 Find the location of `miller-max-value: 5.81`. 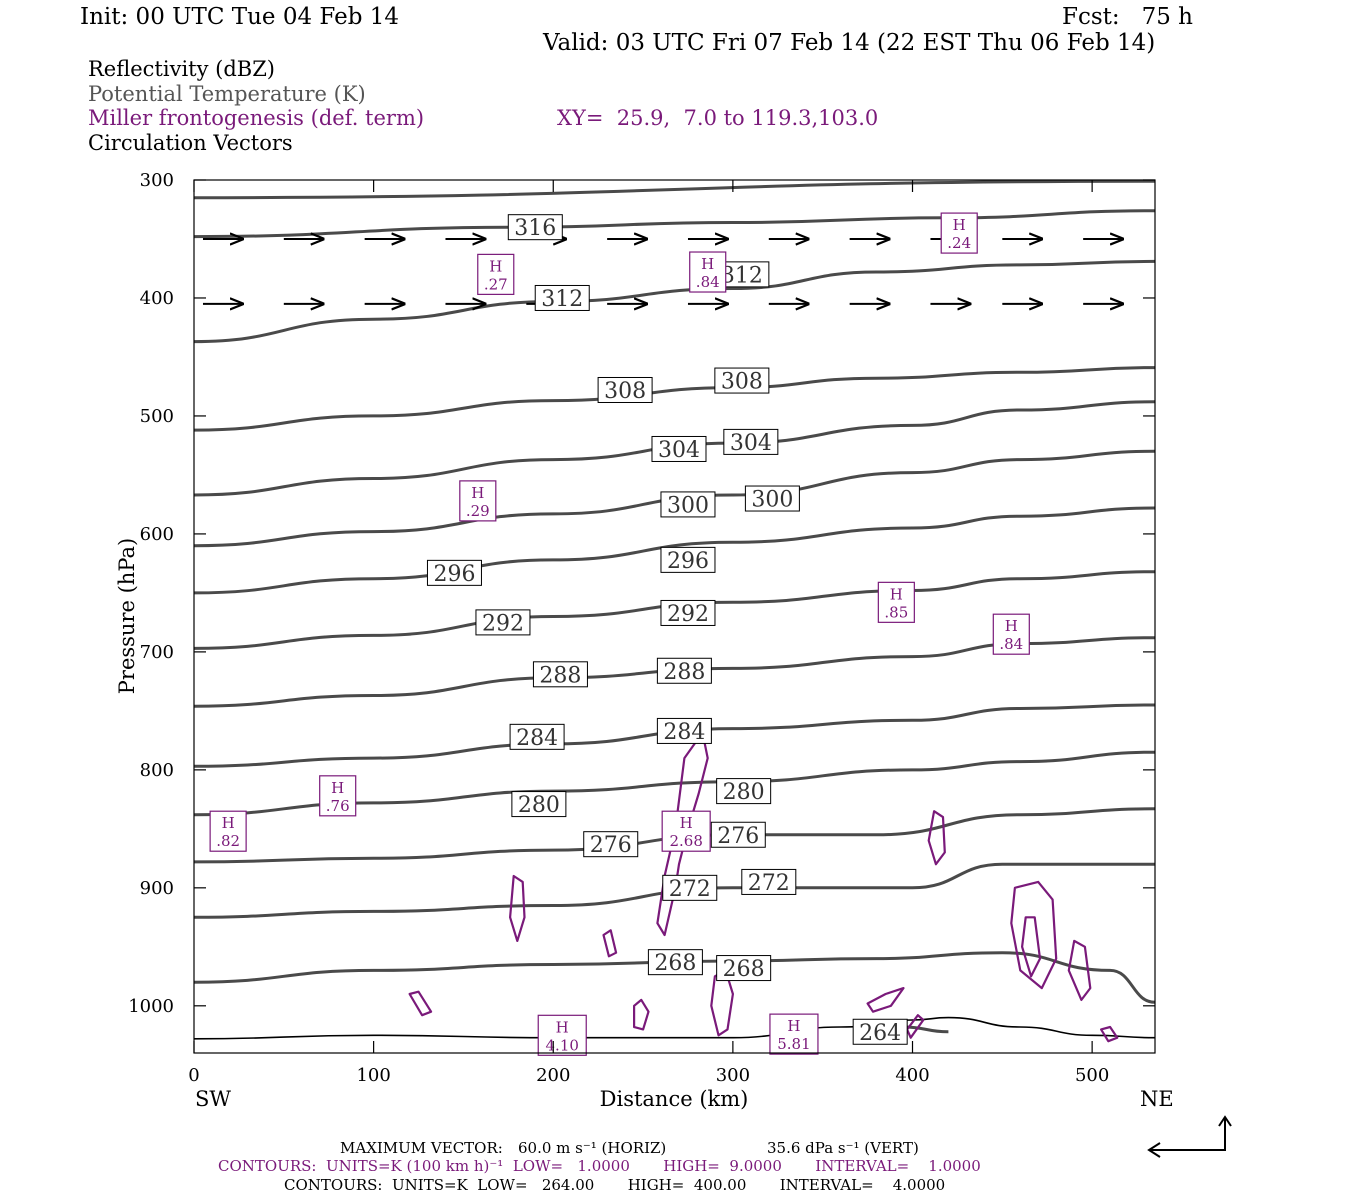

miller-max-value: 5.81 is located at coordinates (793, 1044).